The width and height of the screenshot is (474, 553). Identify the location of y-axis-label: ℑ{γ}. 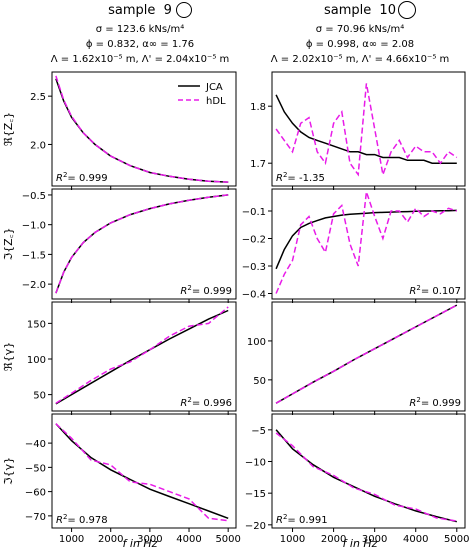
(8, 471).